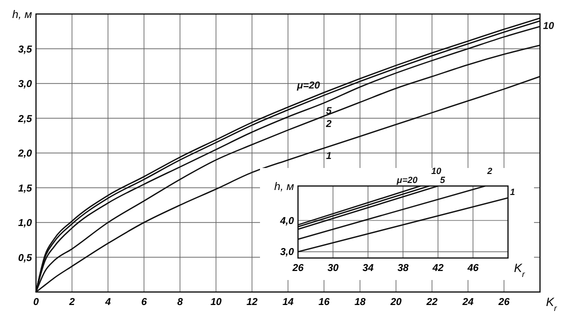  I want to click on x-tick-label: 10, so click(216, 302).